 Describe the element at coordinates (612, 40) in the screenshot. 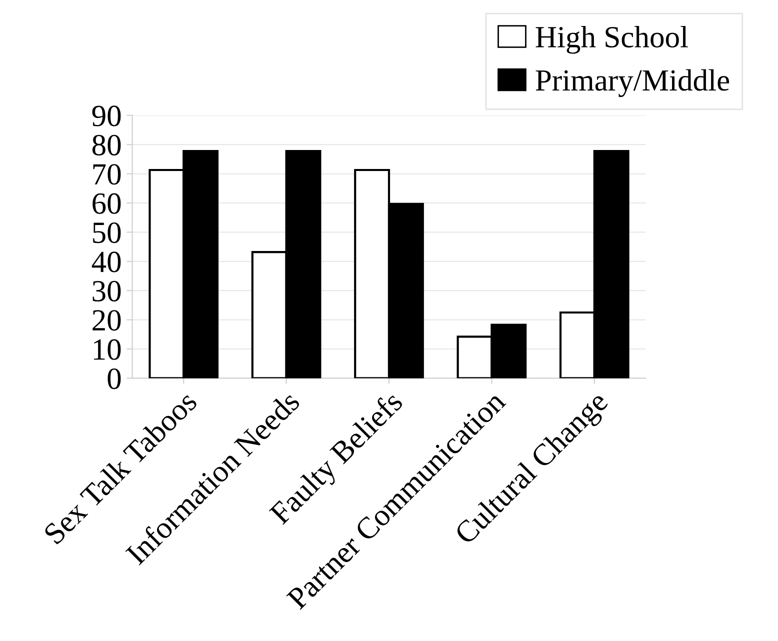

I see `legend-label: High School` at that location.